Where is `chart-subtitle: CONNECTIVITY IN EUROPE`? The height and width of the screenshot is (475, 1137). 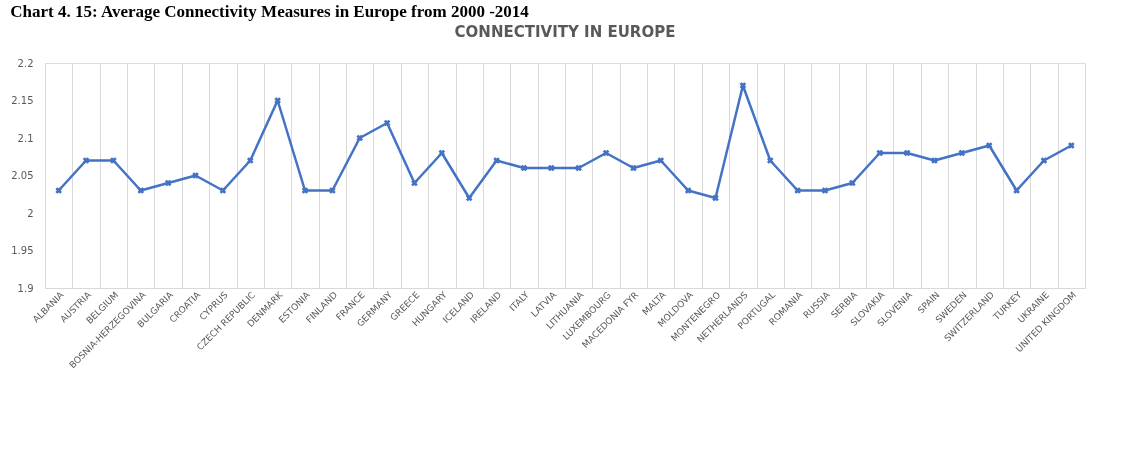
chart-subtitle: CONNECTIVITY IN EUROPE is located at coordinates (565, 32).